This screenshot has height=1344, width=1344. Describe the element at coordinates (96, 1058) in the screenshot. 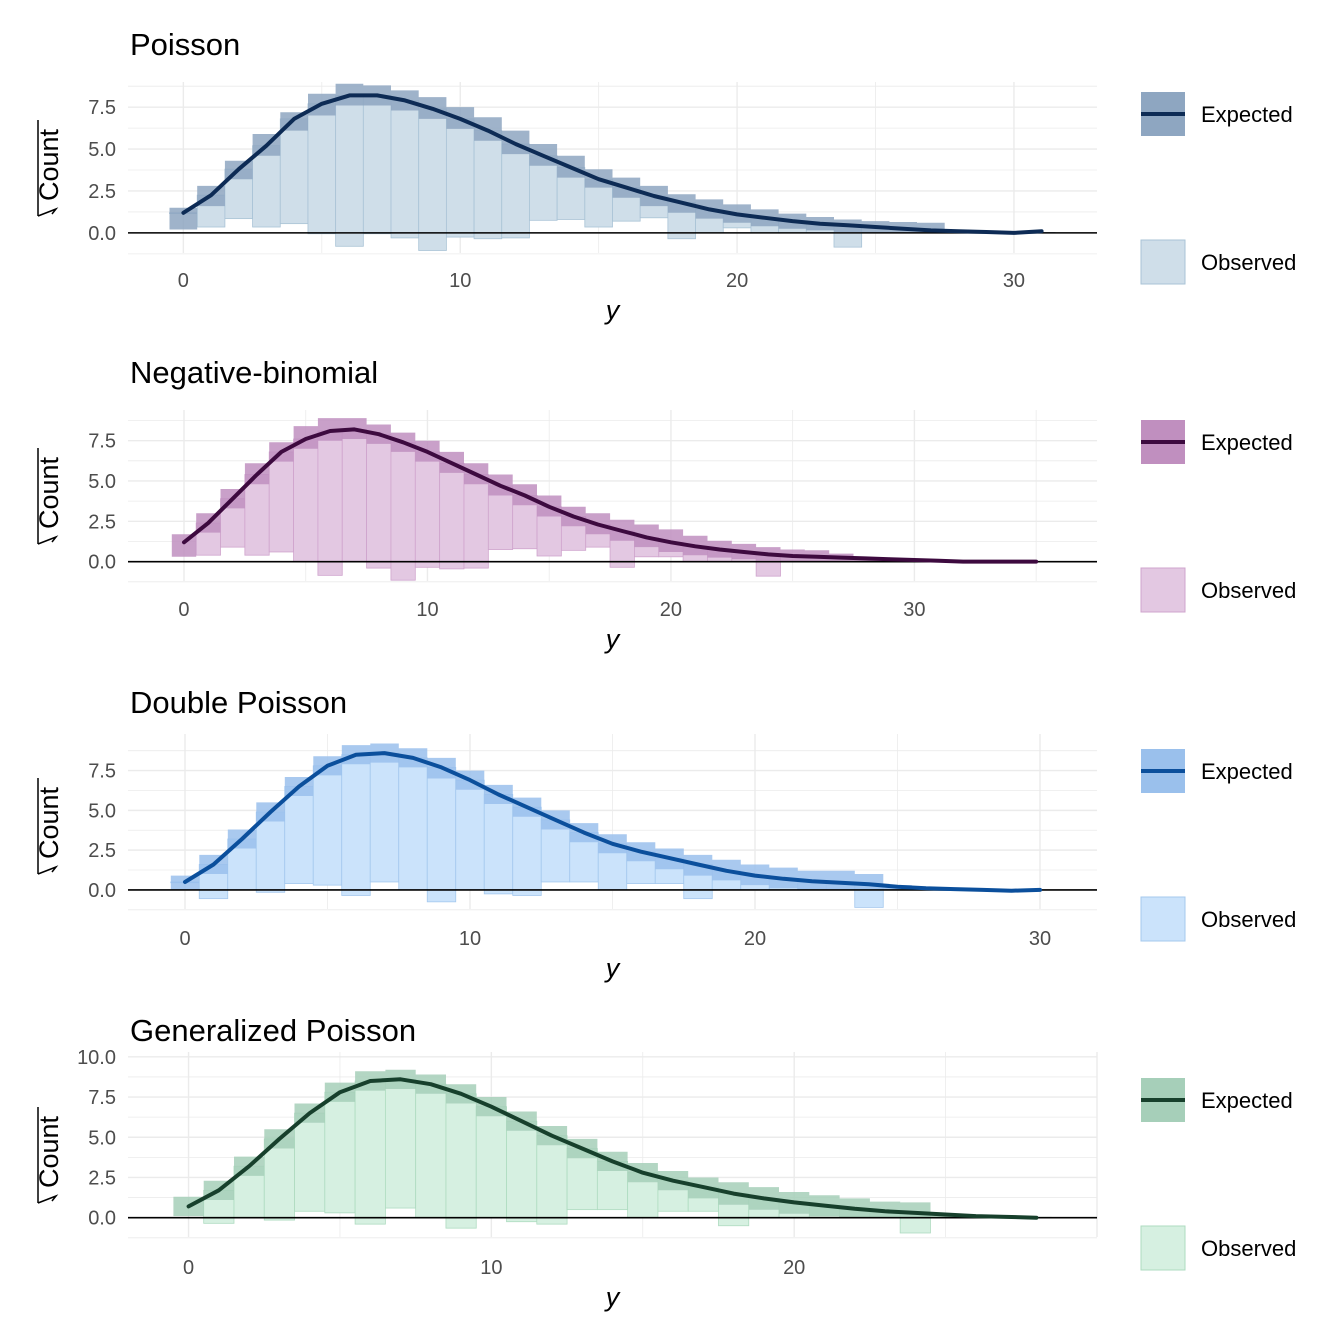

I see `y-tick-label: 10.0` at that location.